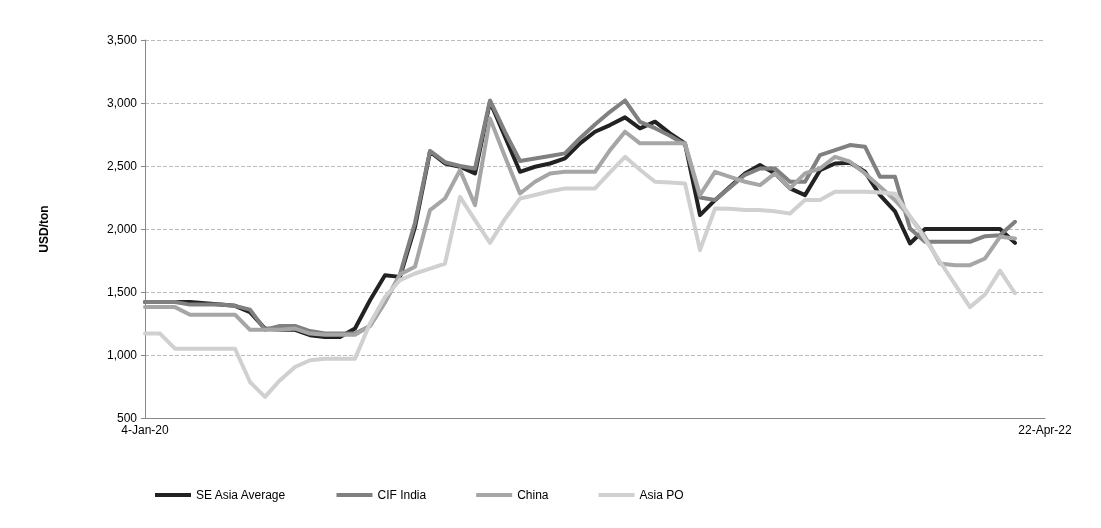  Describe the element at coordinates (1045, 430) in the screenshot. I see `x-tick-label: 22-Apr-22` at that location.